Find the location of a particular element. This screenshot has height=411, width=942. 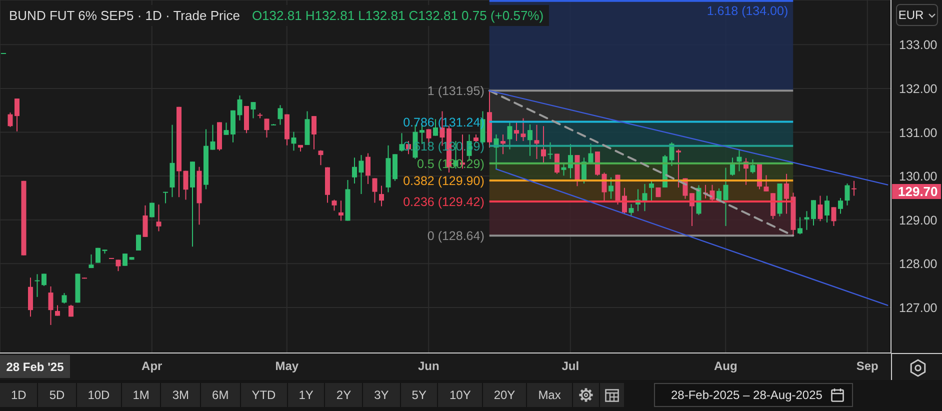

currency-dropdown: EUR is located at coordinates (917, 15).